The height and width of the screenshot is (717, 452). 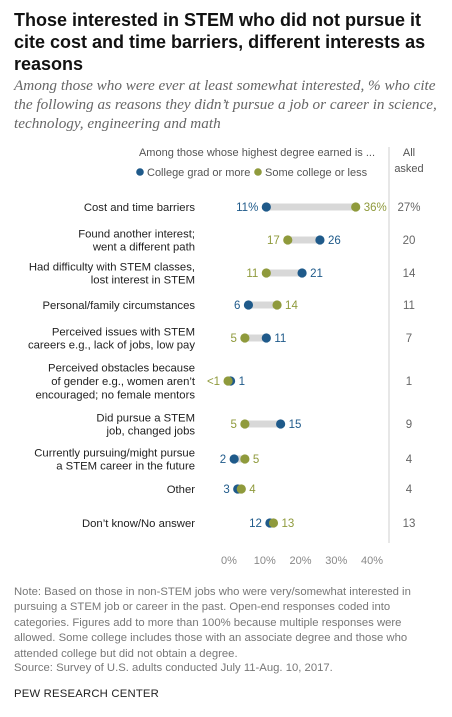 I want to click on all-asked-value: 1, so click(x=409, y=382).